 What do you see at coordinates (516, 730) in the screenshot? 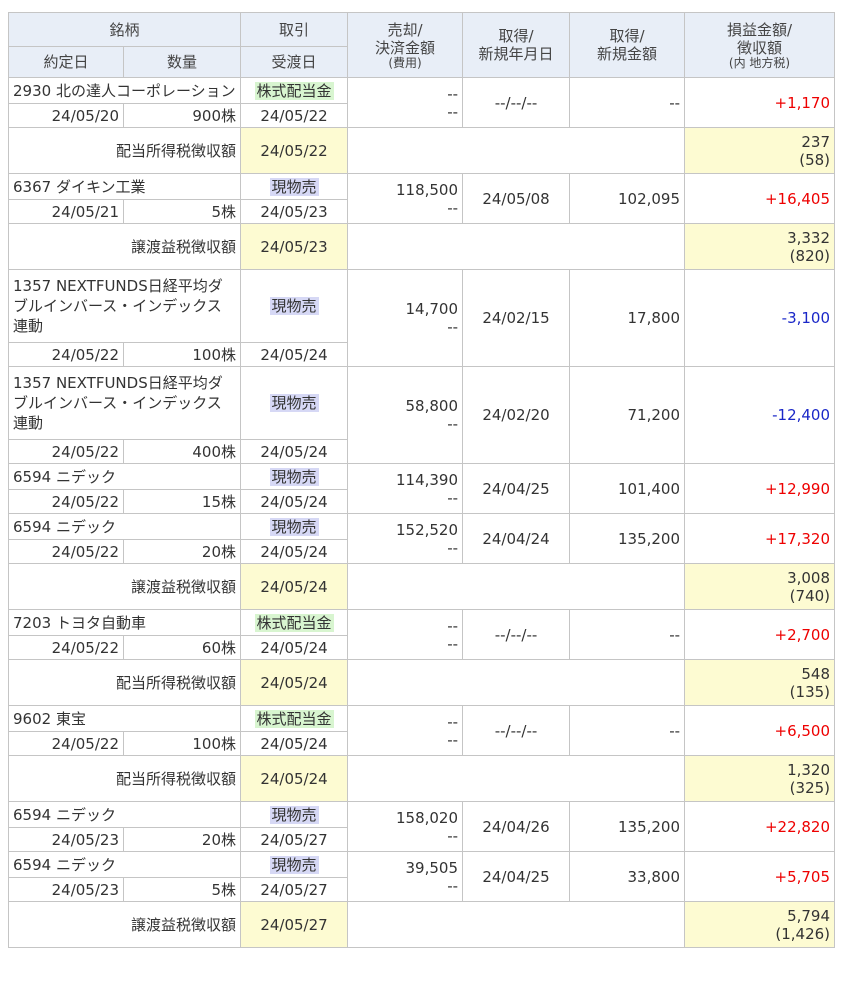
I see `acq-date: --/--/--` at bounding box center [516, 730].